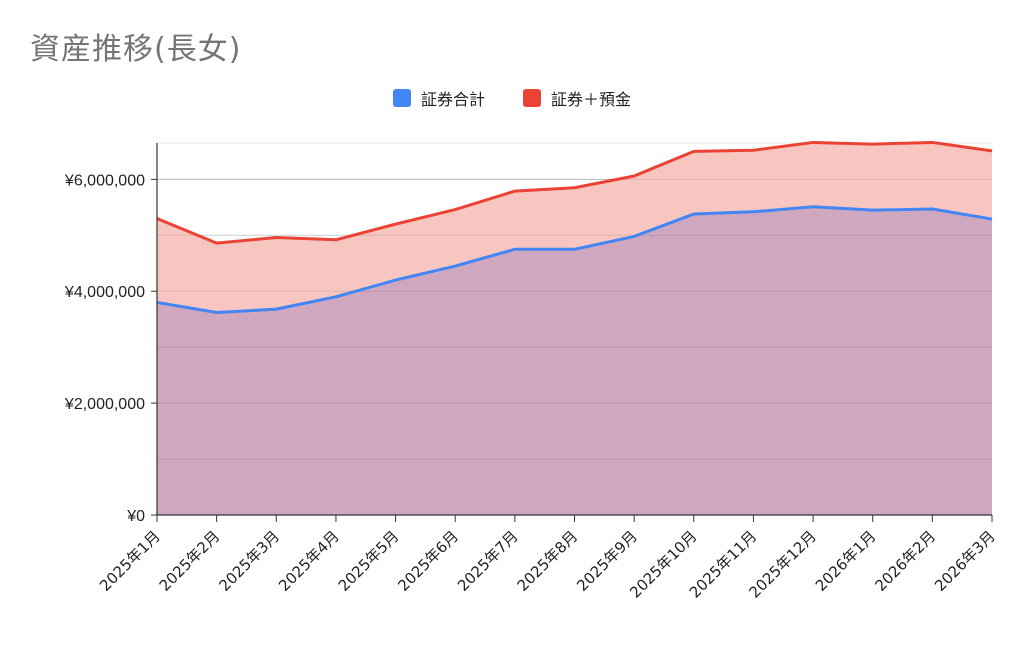 This screenshot has width=1024, height=656. Describe the element at coordinates (104, 404) in the screenshot. I see `y-tick-label: ¥2,000,000` at that location.